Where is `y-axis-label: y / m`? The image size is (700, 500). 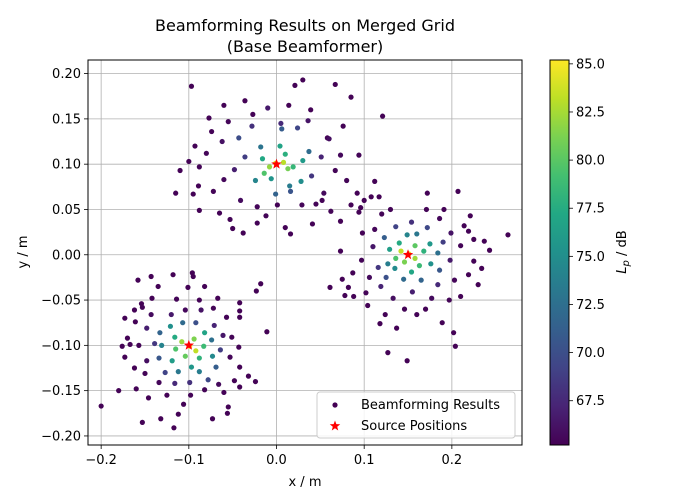
y-axis-label: y / m is located at coordinates (23, 251).